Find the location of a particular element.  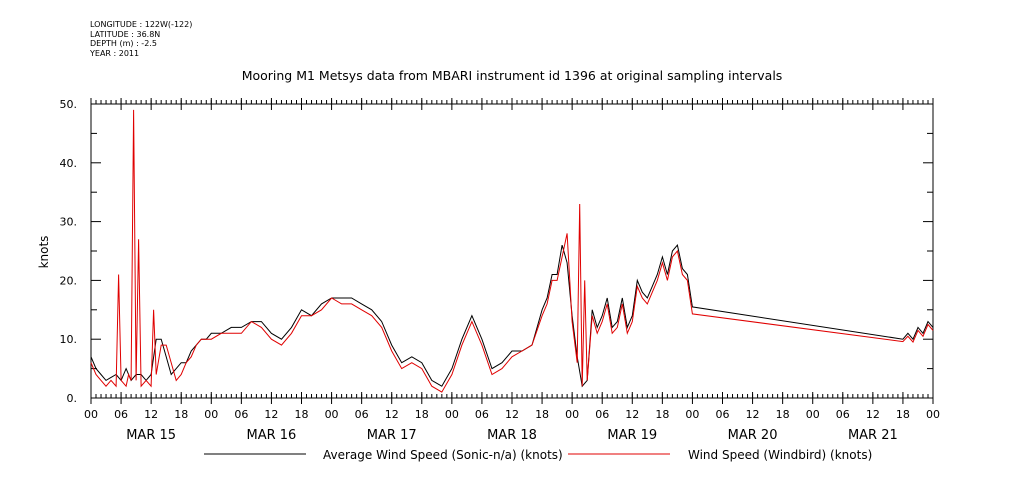

y-tick-label: 40. is located at coordinates (69, 163).